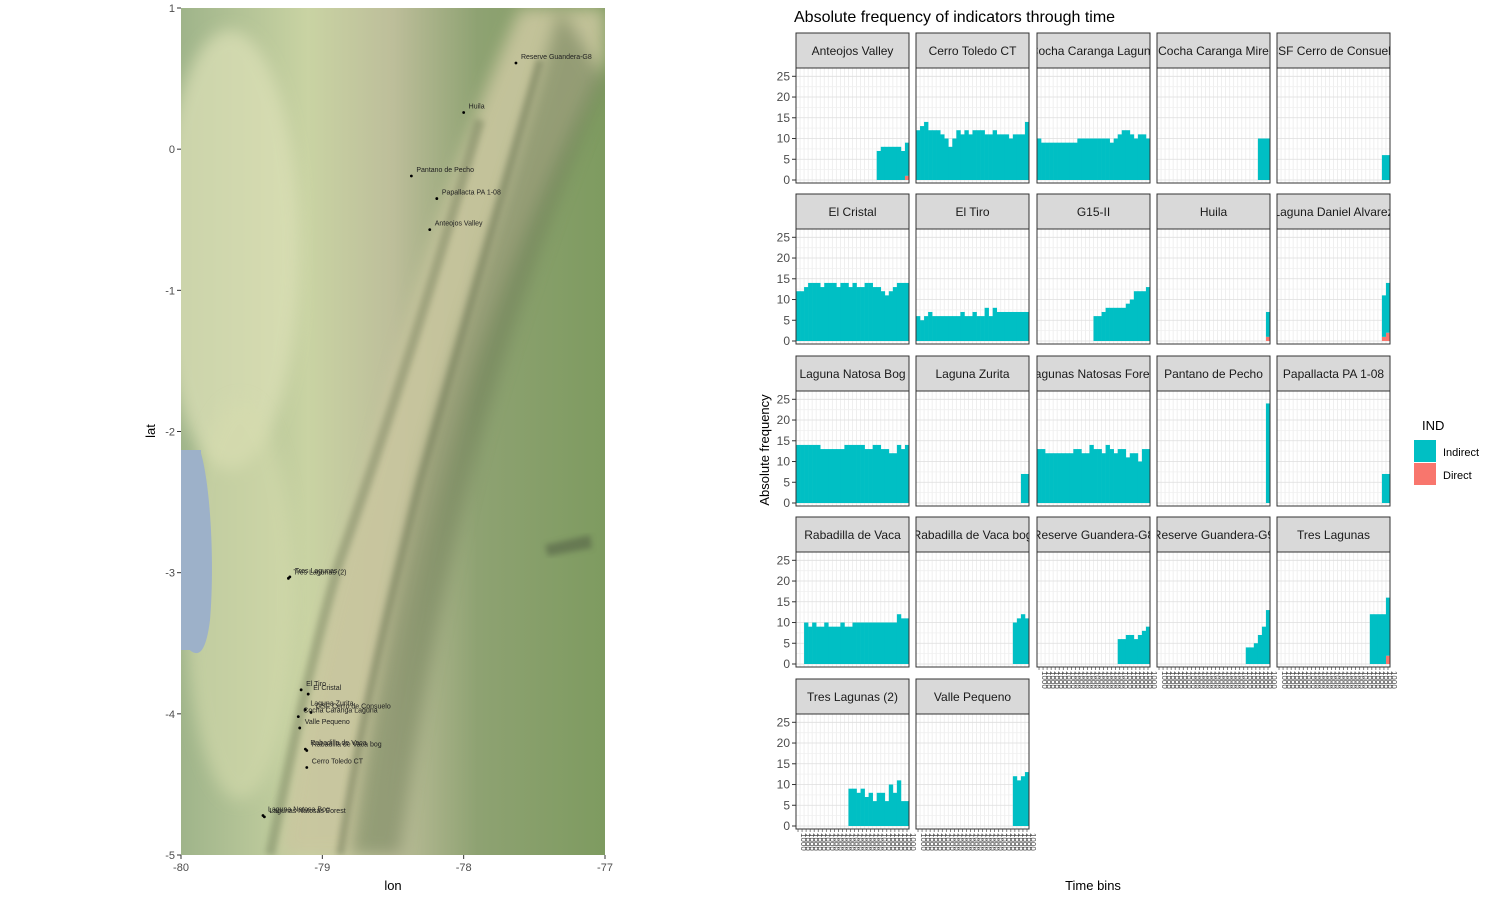 The height and width of the screenshot is (900, 1498). I want to click on y-tick-label: 20, so click(784, 581).